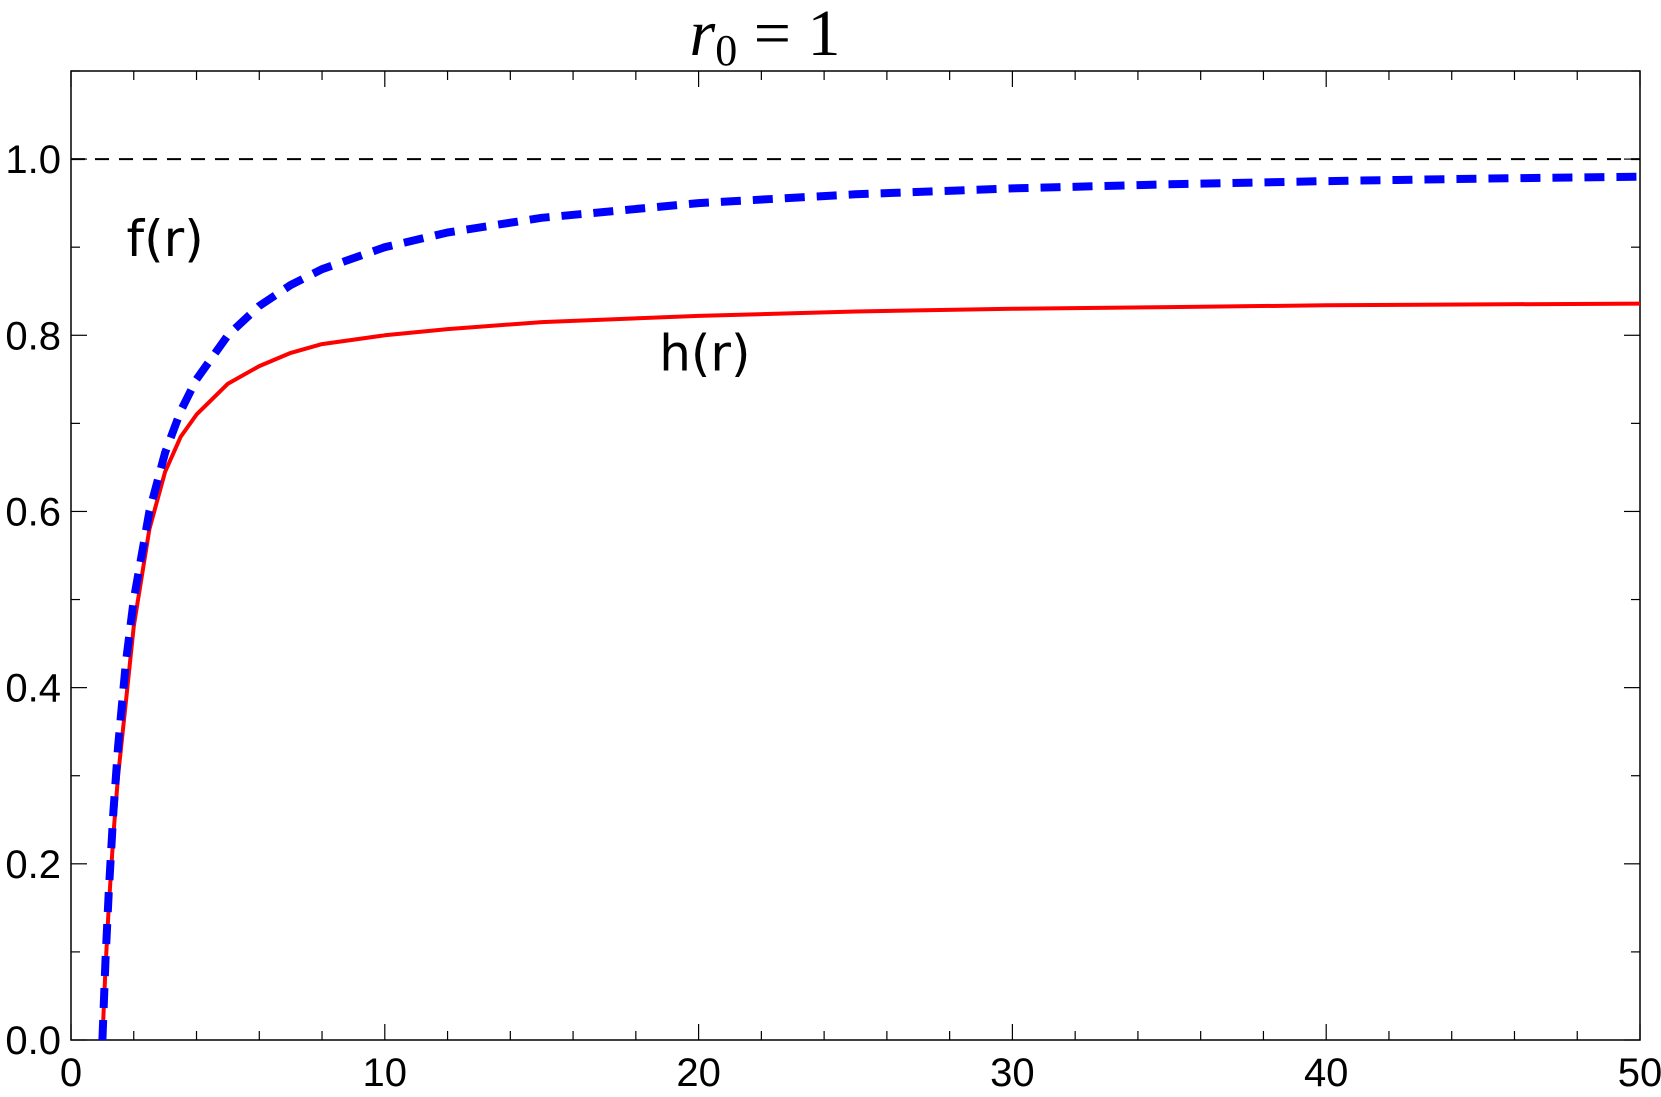  Describe the element at coordinates (33, 1041) in the screenshot. I see `y-tick-label: 0.0` at that location.